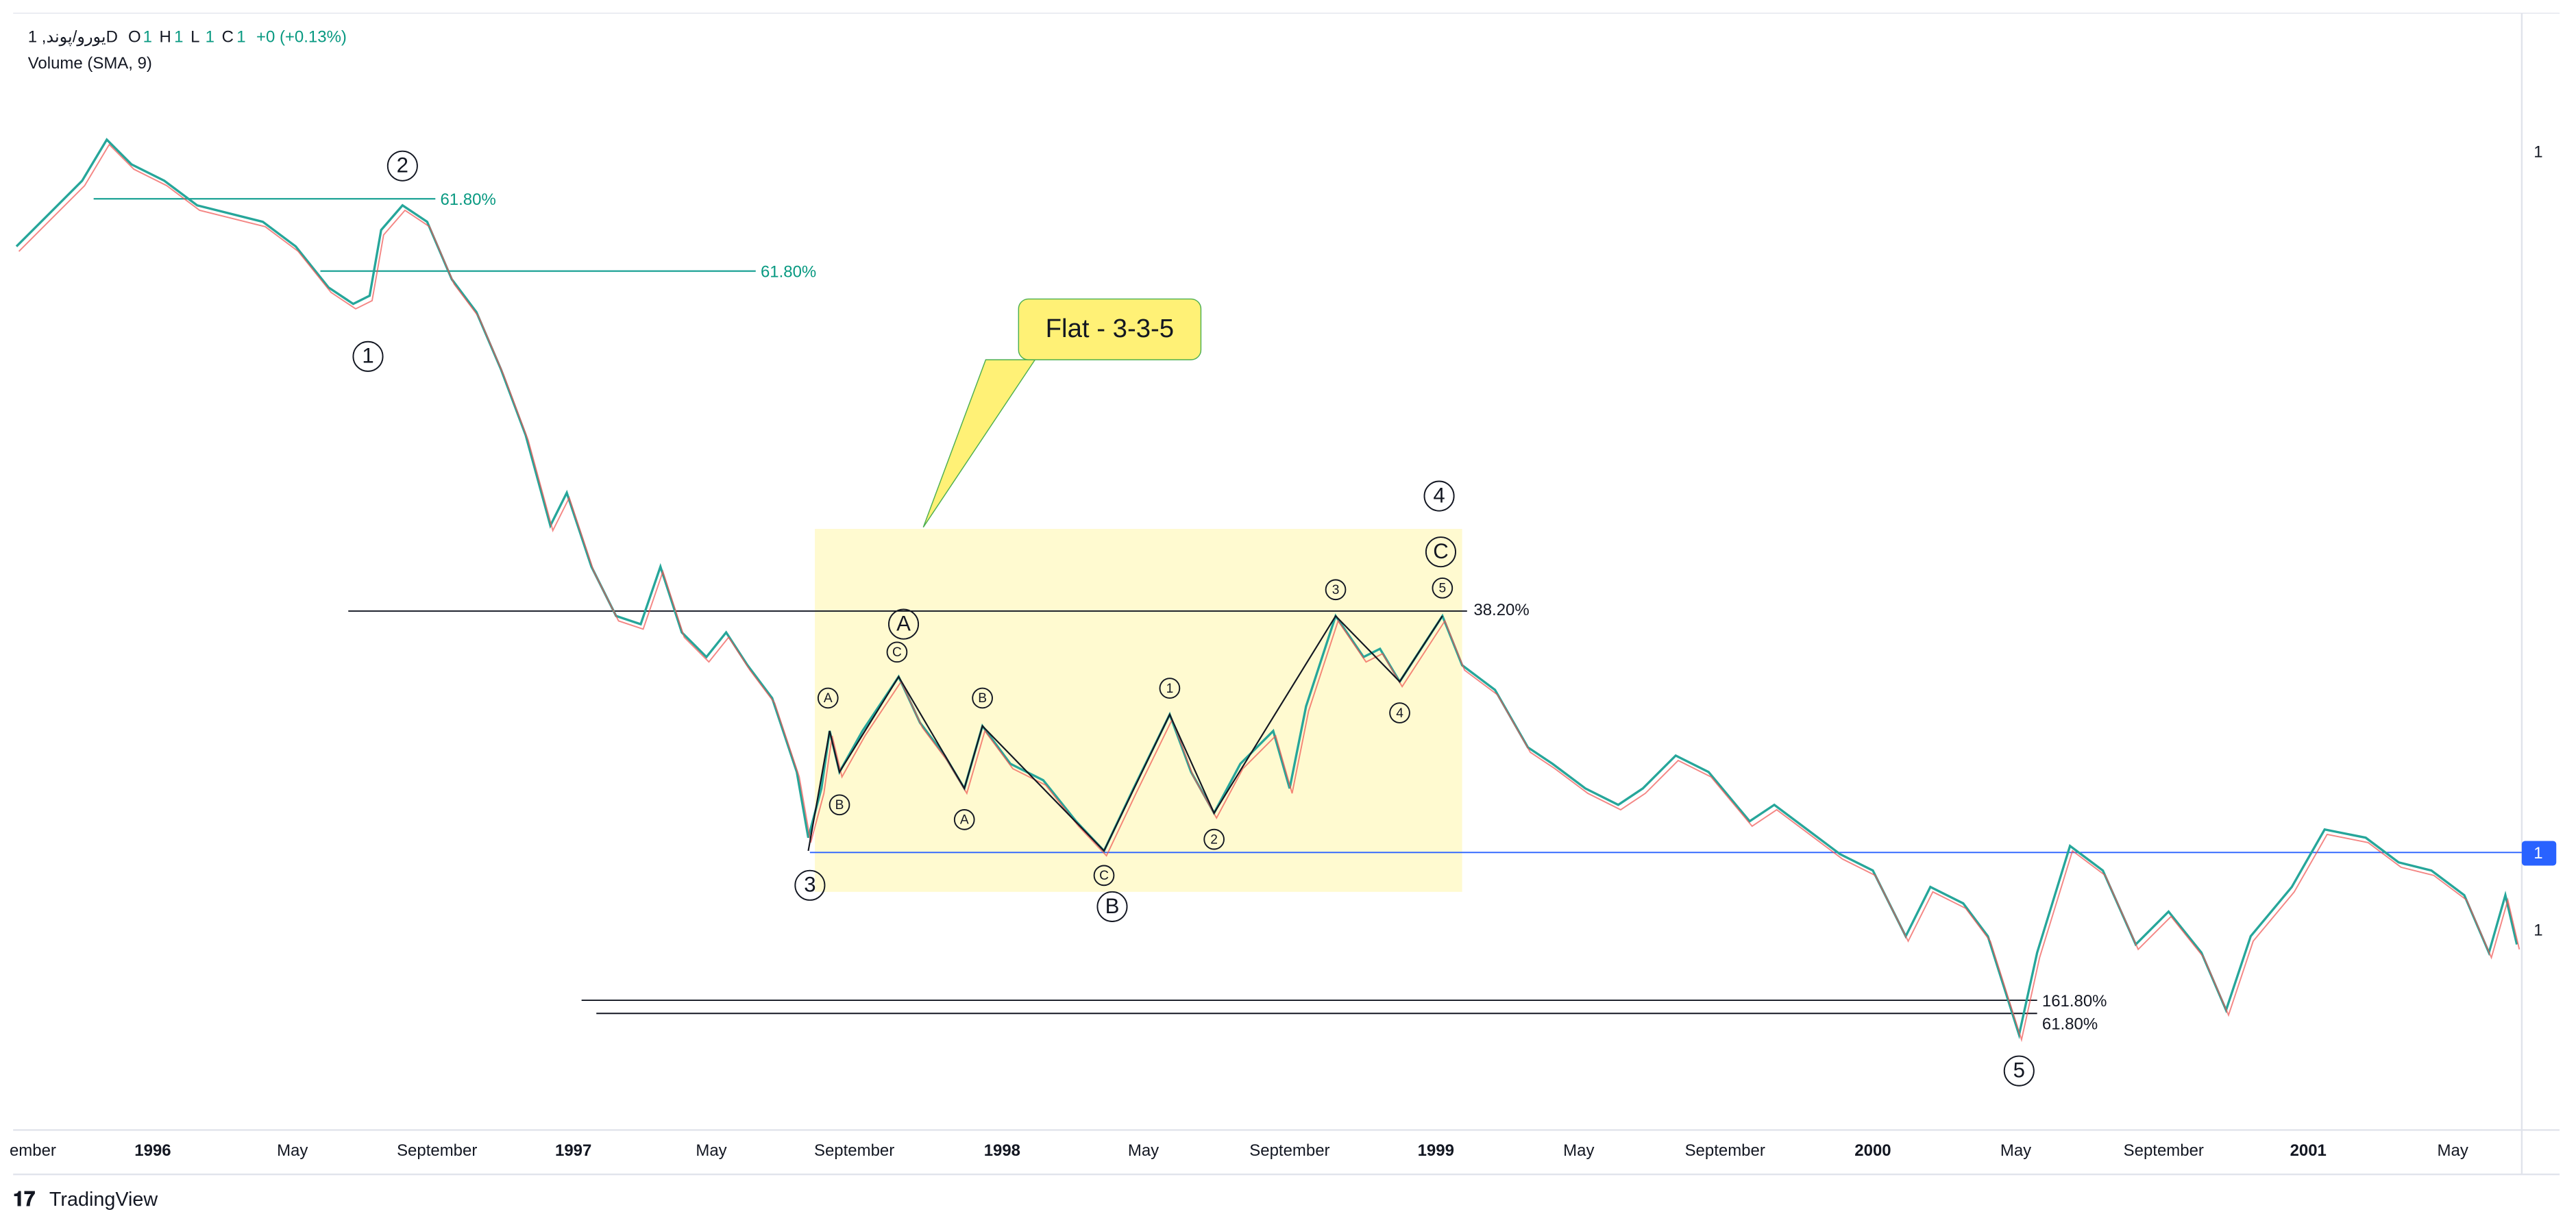  Describe the element at coordinates (90, 63) in the screenshot. I see `indicator-label: Volume (SMA, 9)` at that location.